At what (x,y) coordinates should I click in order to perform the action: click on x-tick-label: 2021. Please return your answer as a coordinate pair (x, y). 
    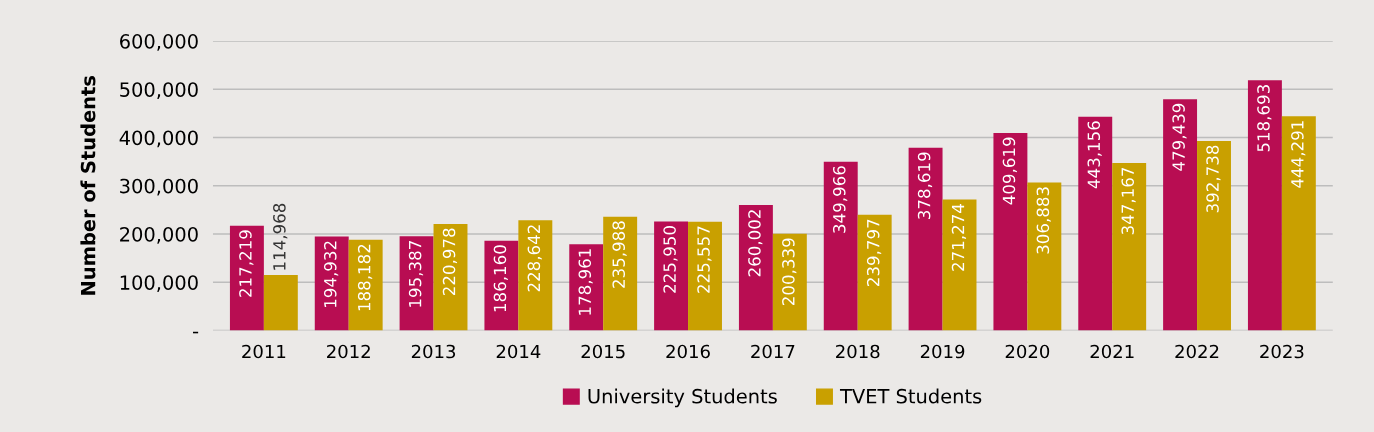
    Looking at the image, I should click on (1112, 351).